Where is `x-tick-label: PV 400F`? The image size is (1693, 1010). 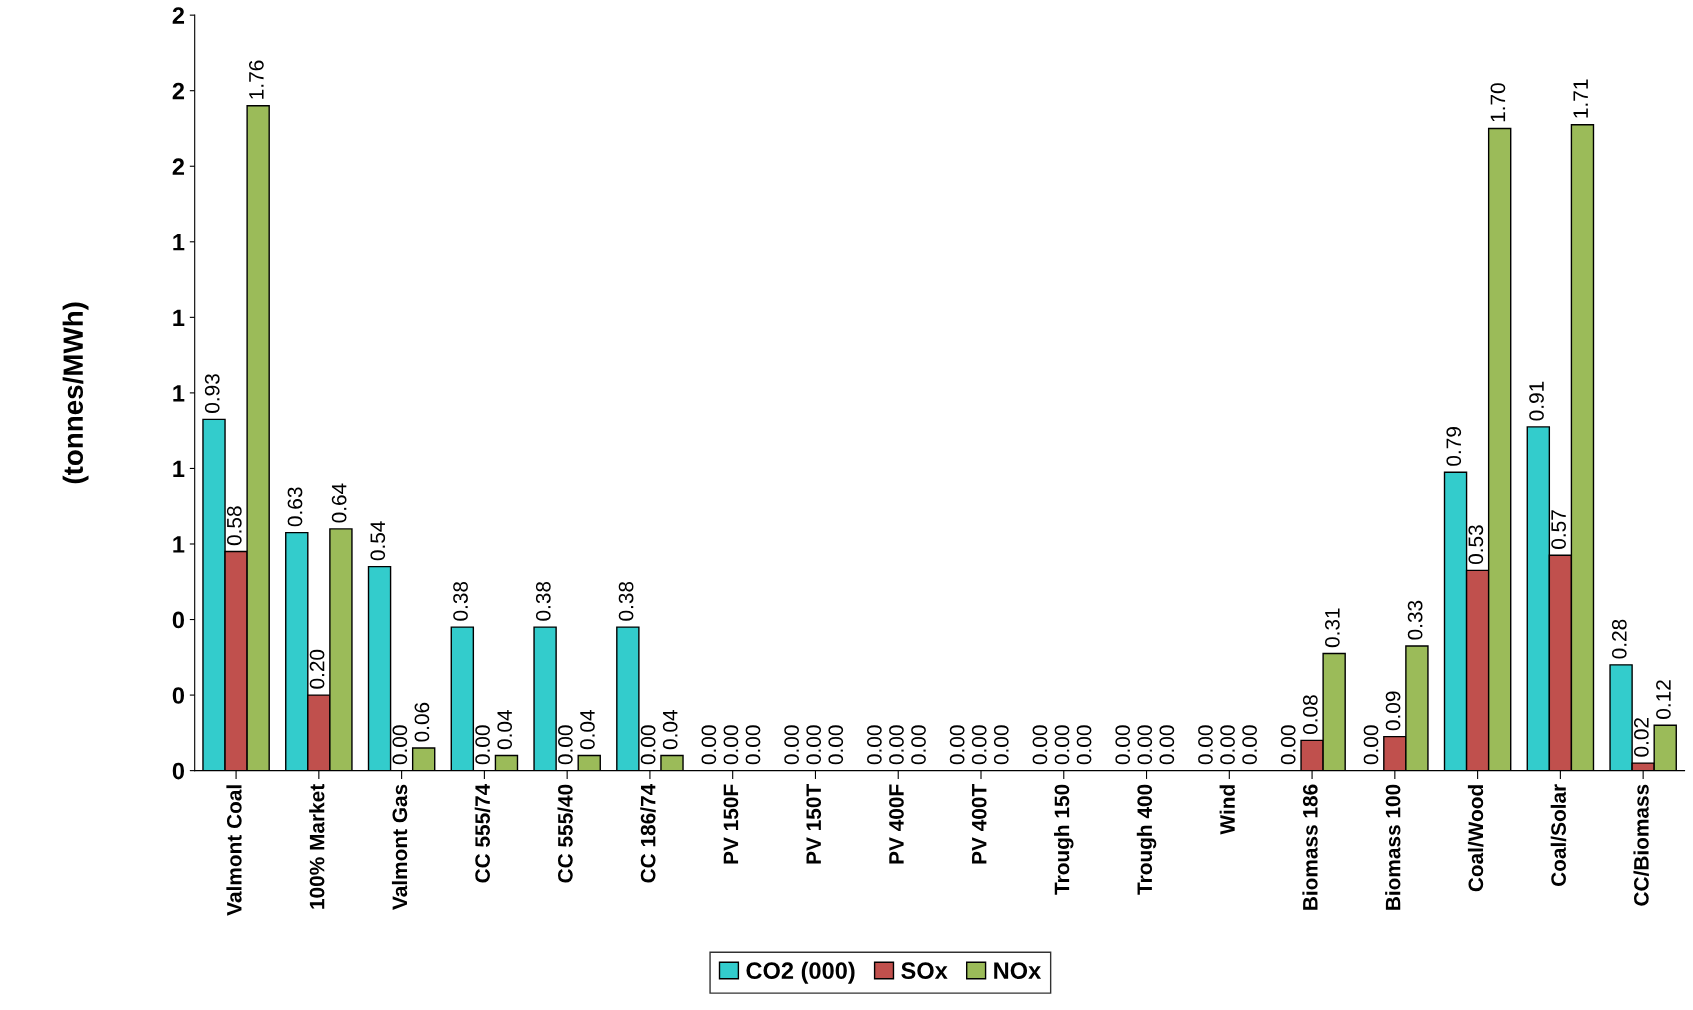
x-tick-label: PV 400F is located at coordinates (896, 824).